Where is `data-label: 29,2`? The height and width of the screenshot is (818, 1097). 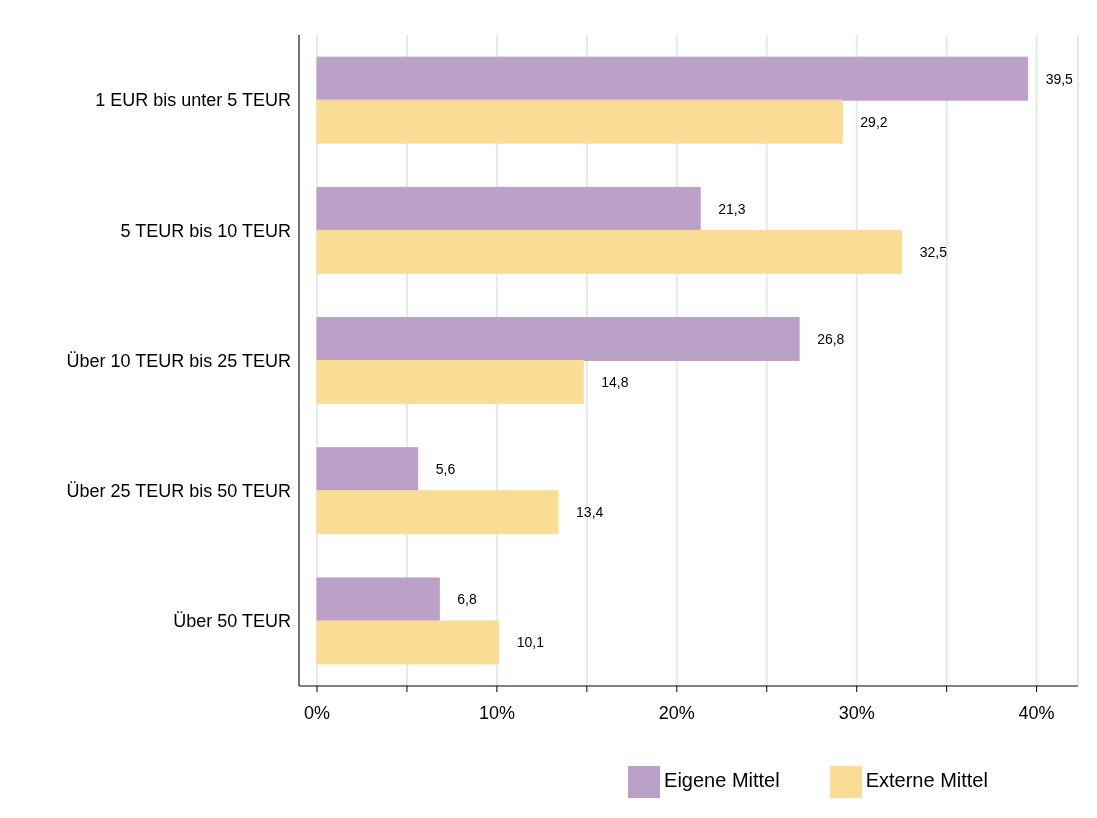 data-label: 29,2 is located at coordinates (874, 121).